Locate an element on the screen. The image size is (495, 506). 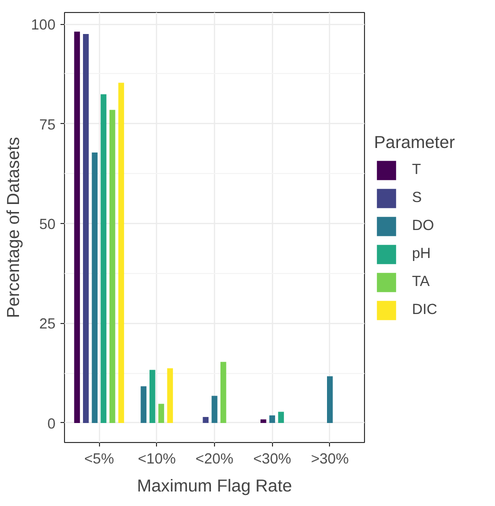
y-axis-title: Percentage of Datasets is located at coordinates (13, 227).